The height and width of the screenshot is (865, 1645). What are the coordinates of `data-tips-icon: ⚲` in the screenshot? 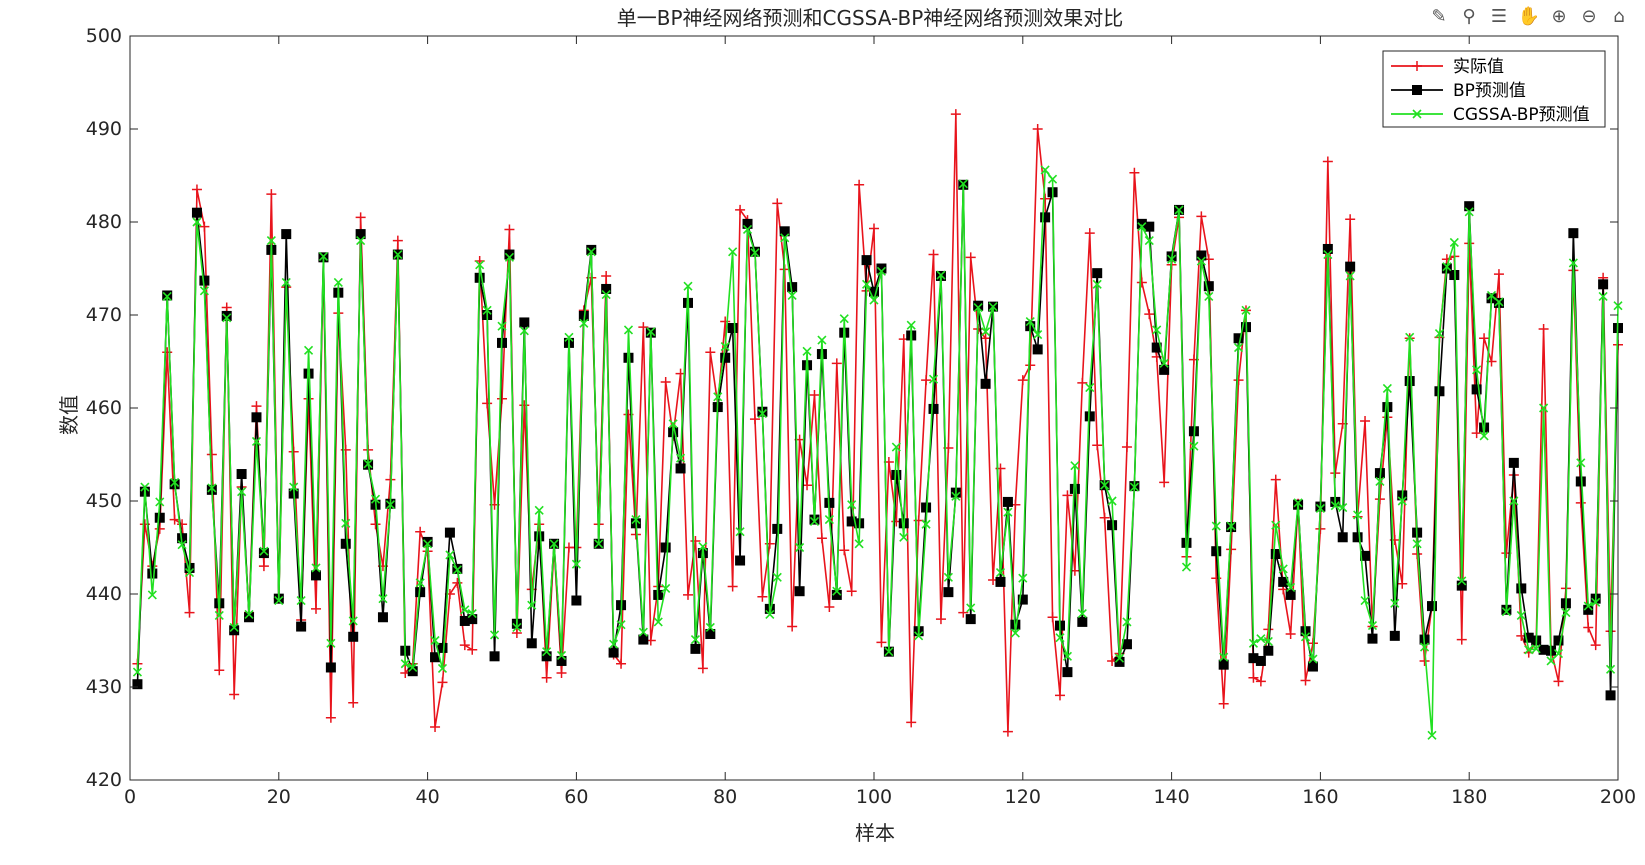 It's located at (1469, 16).